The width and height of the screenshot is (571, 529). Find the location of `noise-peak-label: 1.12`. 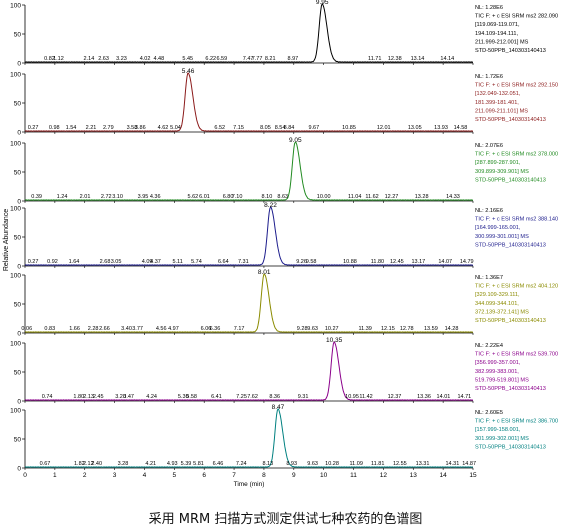

noise-peak-label: 1.12 is located at coordinates (58, 59).